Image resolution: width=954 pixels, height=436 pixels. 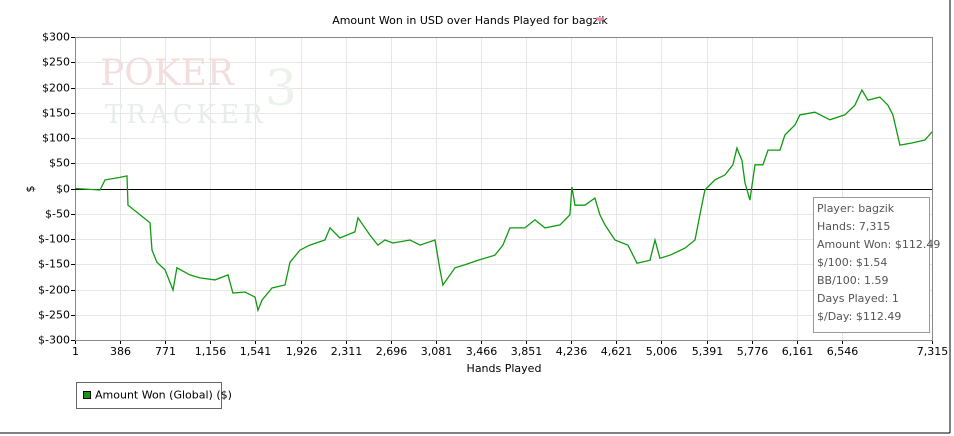 I want to click on info-line: Hands: 7,315, so click(x=853, y=226).